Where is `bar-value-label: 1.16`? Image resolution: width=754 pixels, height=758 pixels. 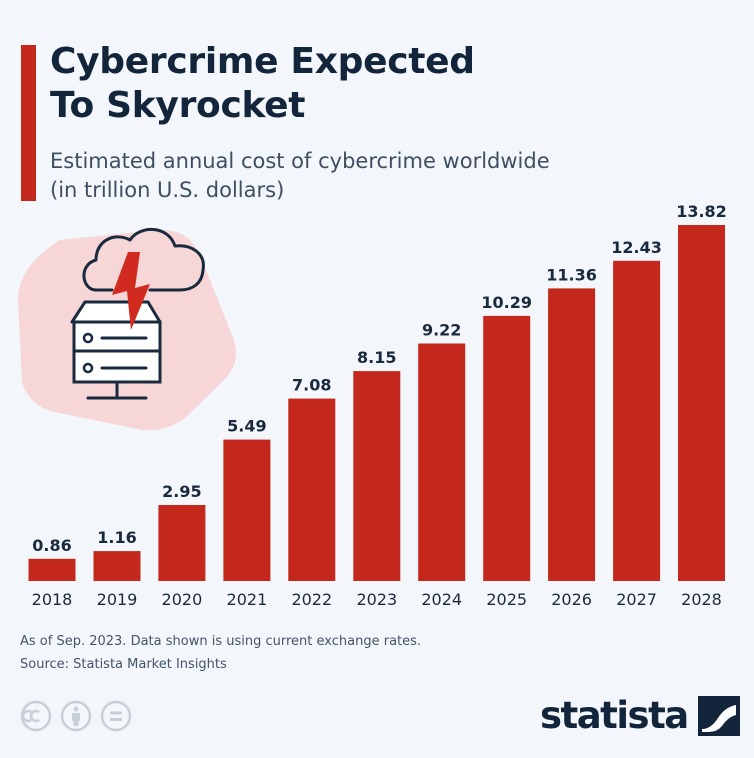 bar-value-label: 1.16 is located at coordinates (116, 537).